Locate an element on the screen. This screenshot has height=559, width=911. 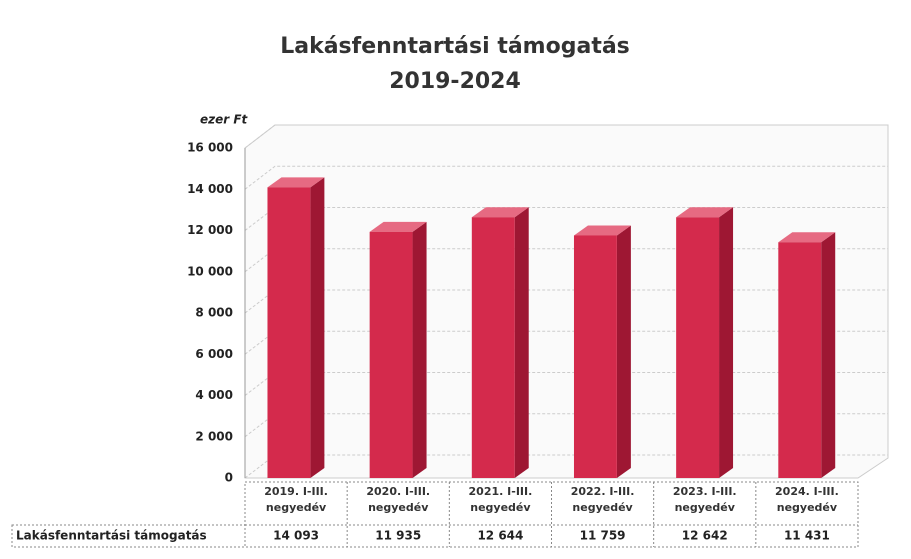
x-tick-label-box: 2021. I-III. negyedév is located at coordinates (500, 499).